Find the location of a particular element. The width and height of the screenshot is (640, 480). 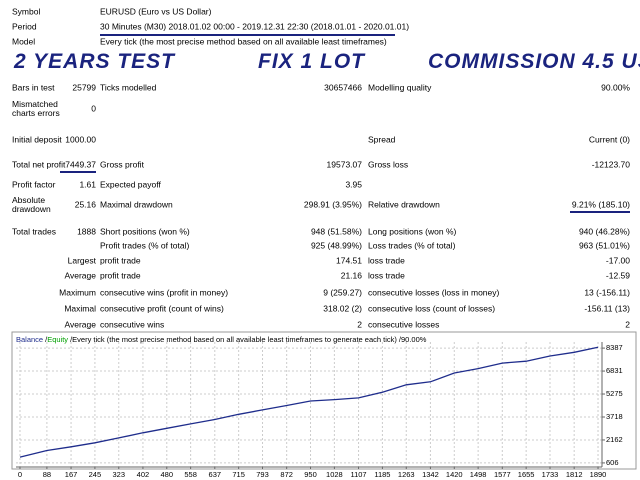

banner-text: COMMISSION 4.5 USD is located at coordinates (534, 61).